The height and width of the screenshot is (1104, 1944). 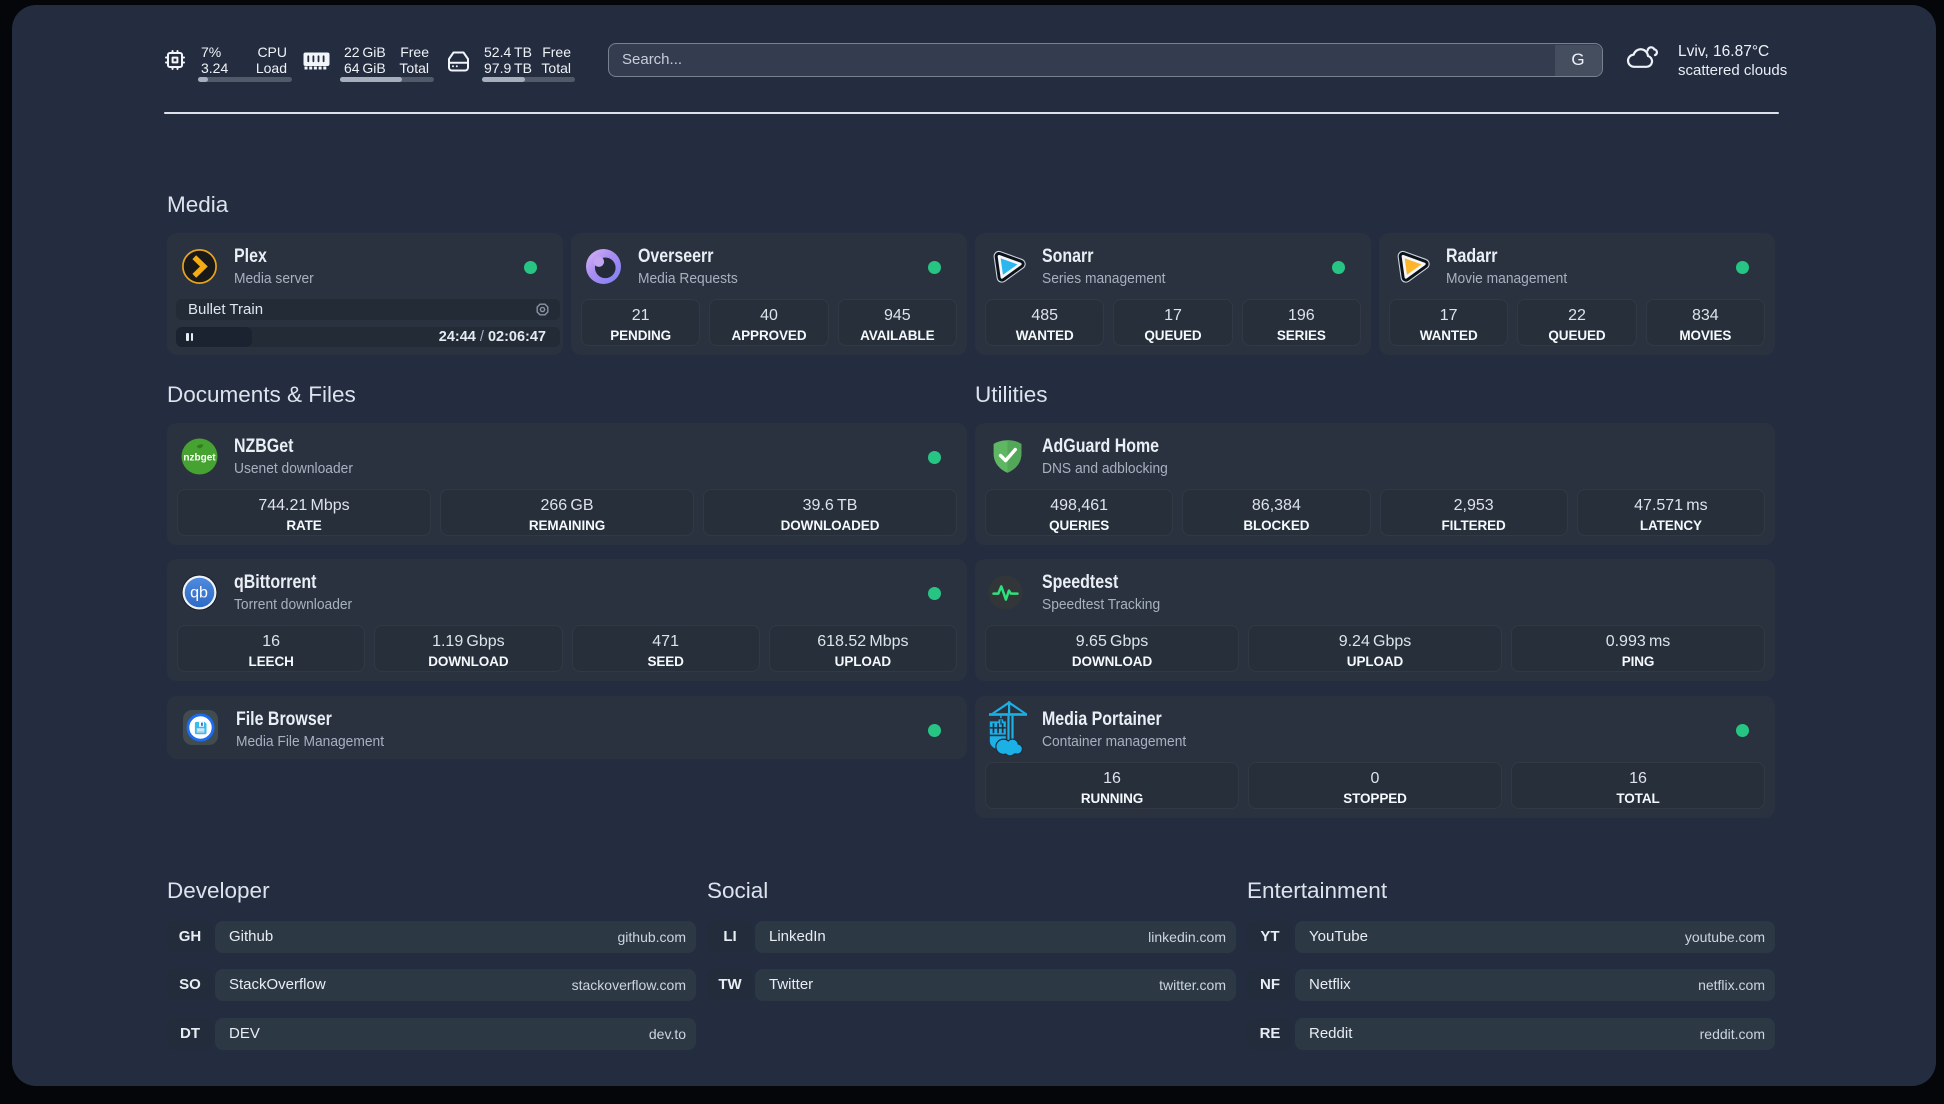 What do you see at coordinates (199, 458) in the screenshot?
I see `svg-text: nzbget` at bounding box center [199, 458].